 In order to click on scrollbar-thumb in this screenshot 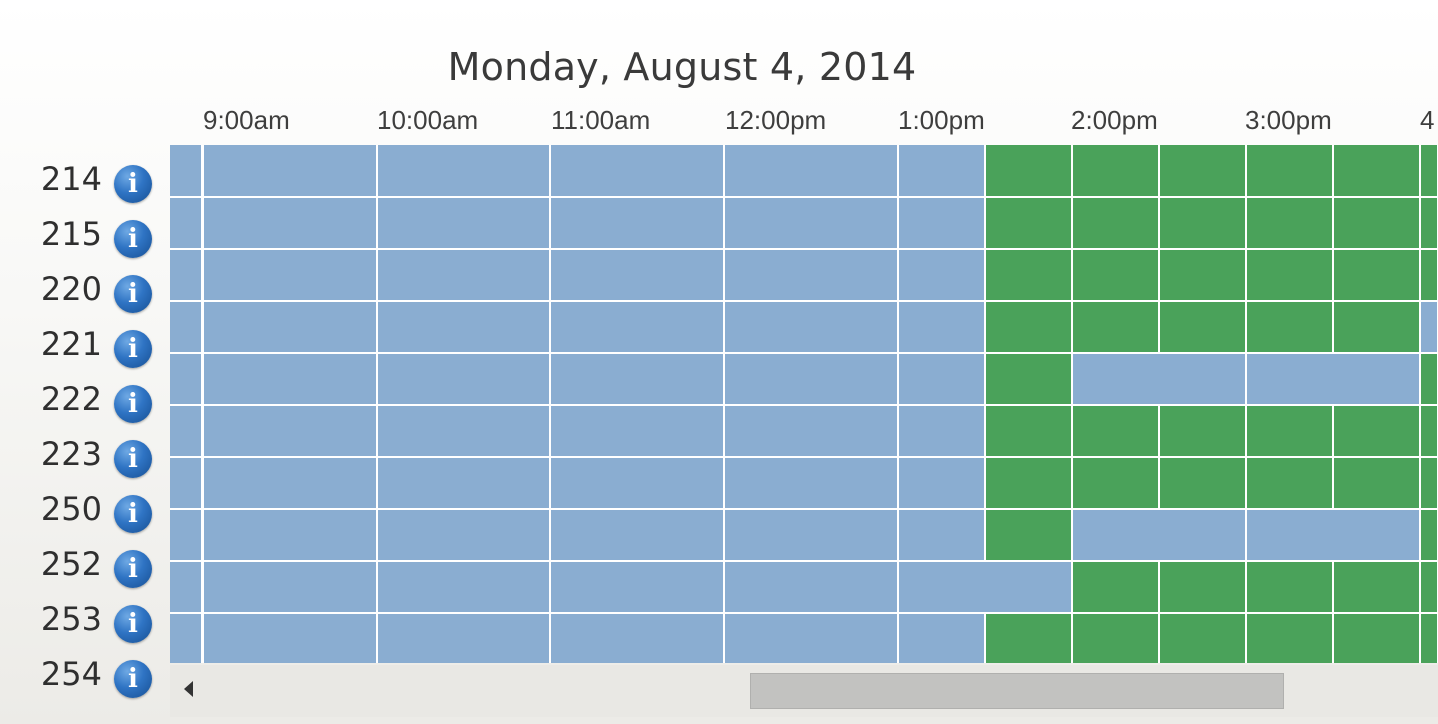, I will do `click(1017, 691)`.